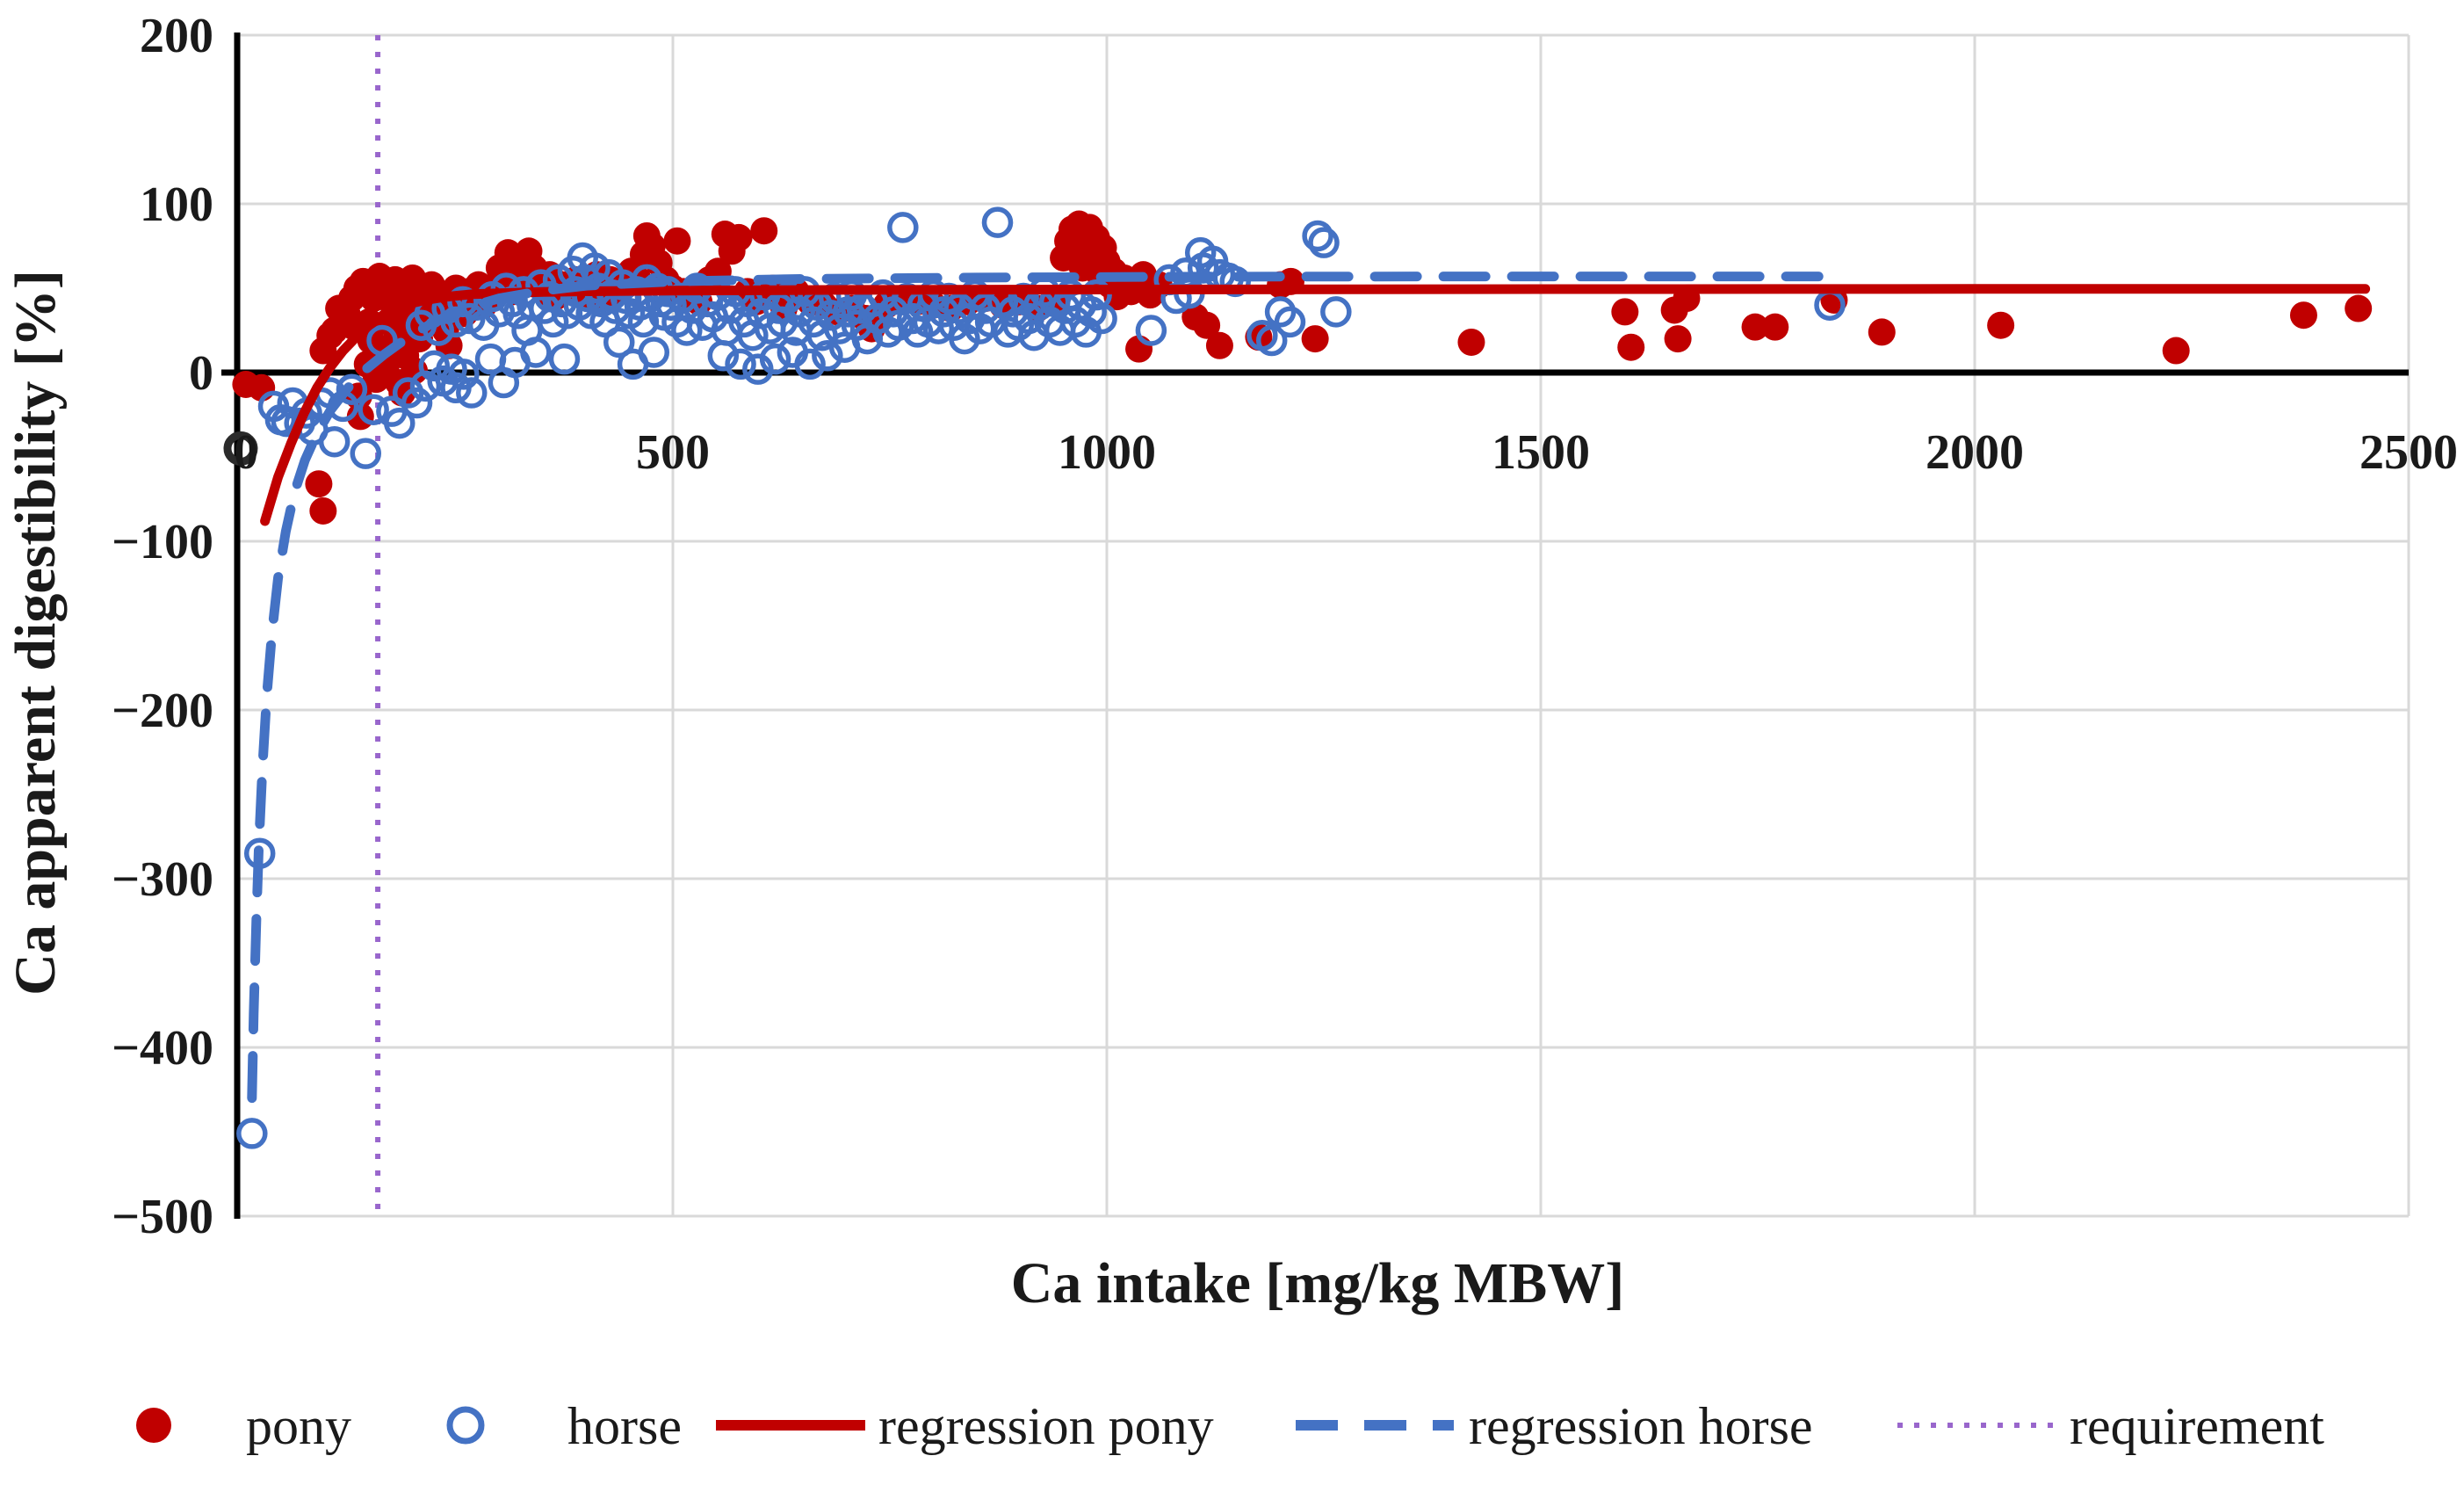 The image size is (2464, 1485). What do you see at coordinates (624, 1426) in the screenshot?
I see `legend-label: horse` at bounding box center [624, 1426].